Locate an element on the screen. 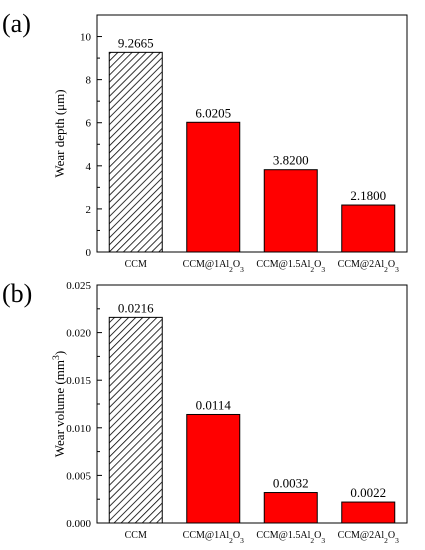 This screenshot has width=425, height=550. y-tick-label: 10 is located at coordinates (86, 38).